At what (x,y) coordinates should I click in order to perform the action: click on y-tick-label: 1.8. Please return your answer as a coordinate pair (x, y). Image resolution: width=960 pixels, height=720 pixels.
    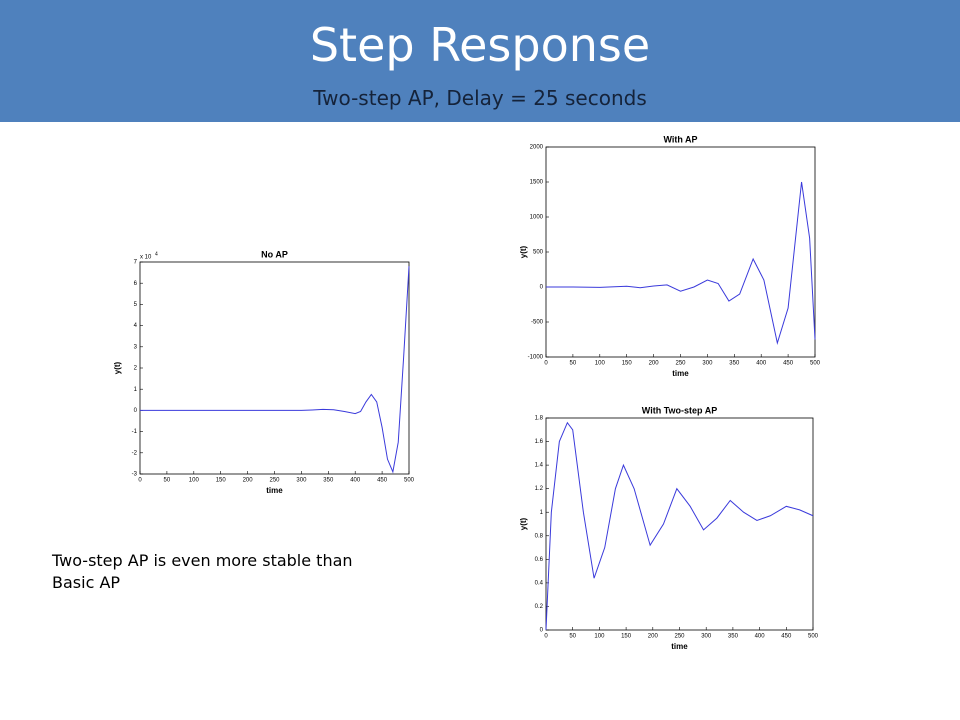
    Looking at the image, I should click on (539, 419).